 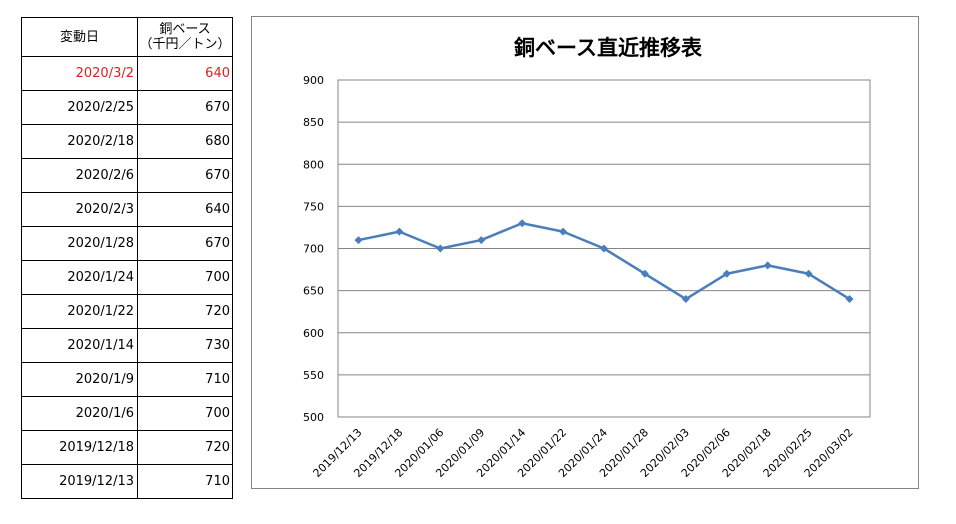 I want to click on row-date: 2019/12/13, so click(x=79, y=481).